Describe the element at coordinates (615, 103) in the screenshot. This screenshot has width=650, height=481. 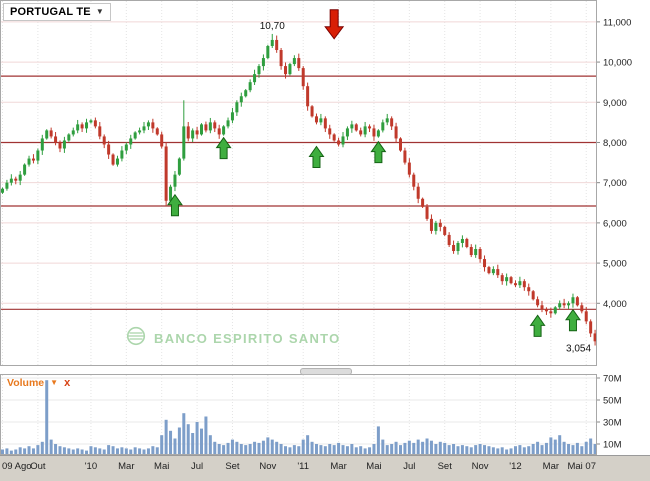
I see `svg-text: 9,000` at that location.